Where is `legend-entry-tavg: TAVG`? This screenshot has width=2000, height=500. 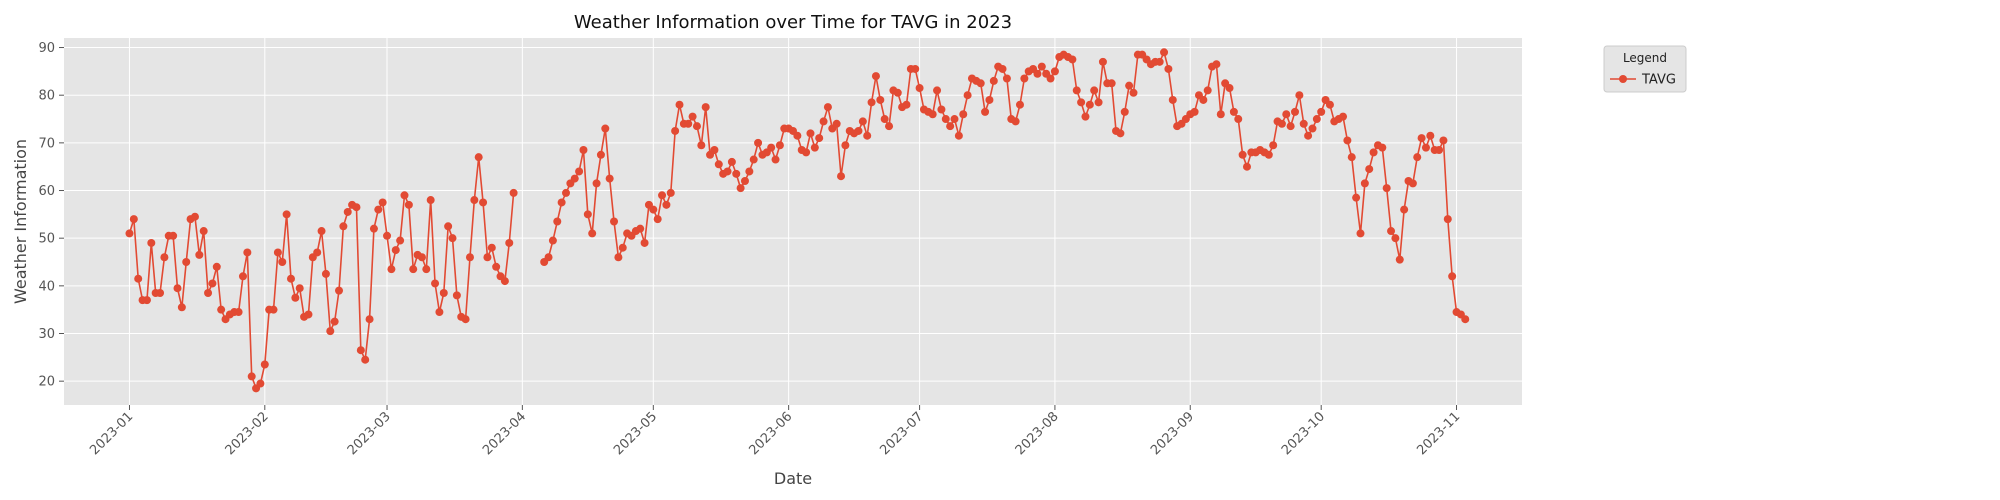 legend-entry-tavg: TAVG is located at coordinates (1658, 80).